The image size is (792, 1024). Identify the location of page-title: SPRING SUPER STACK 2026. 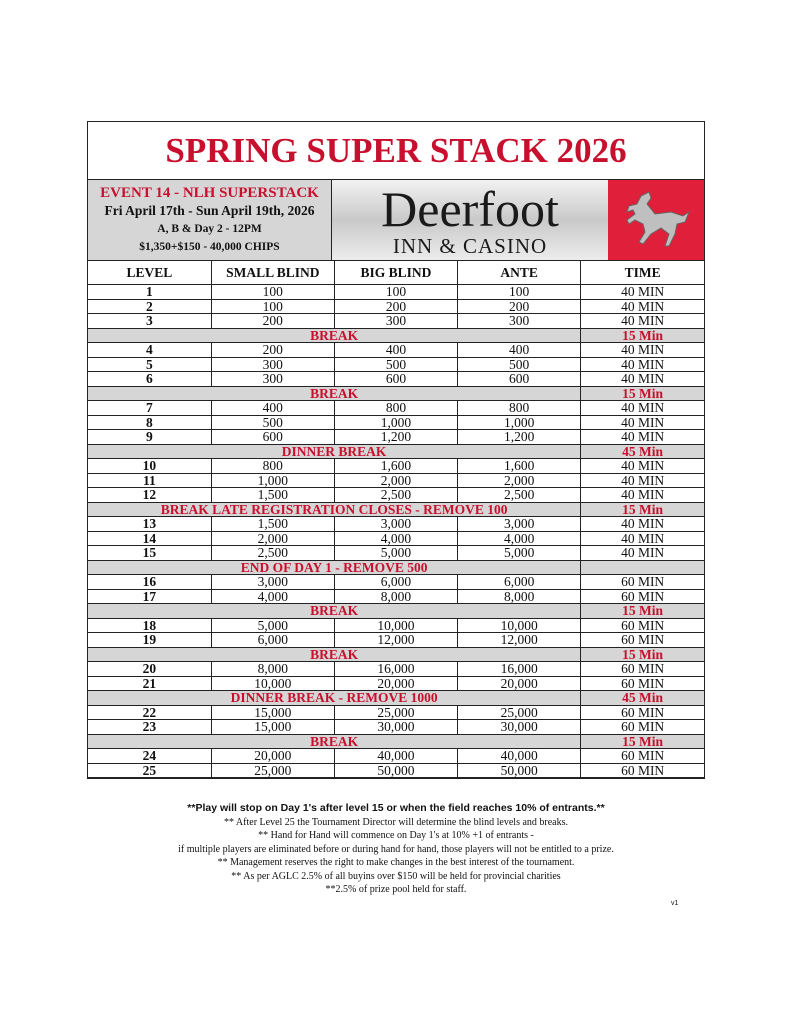
(396, 151).